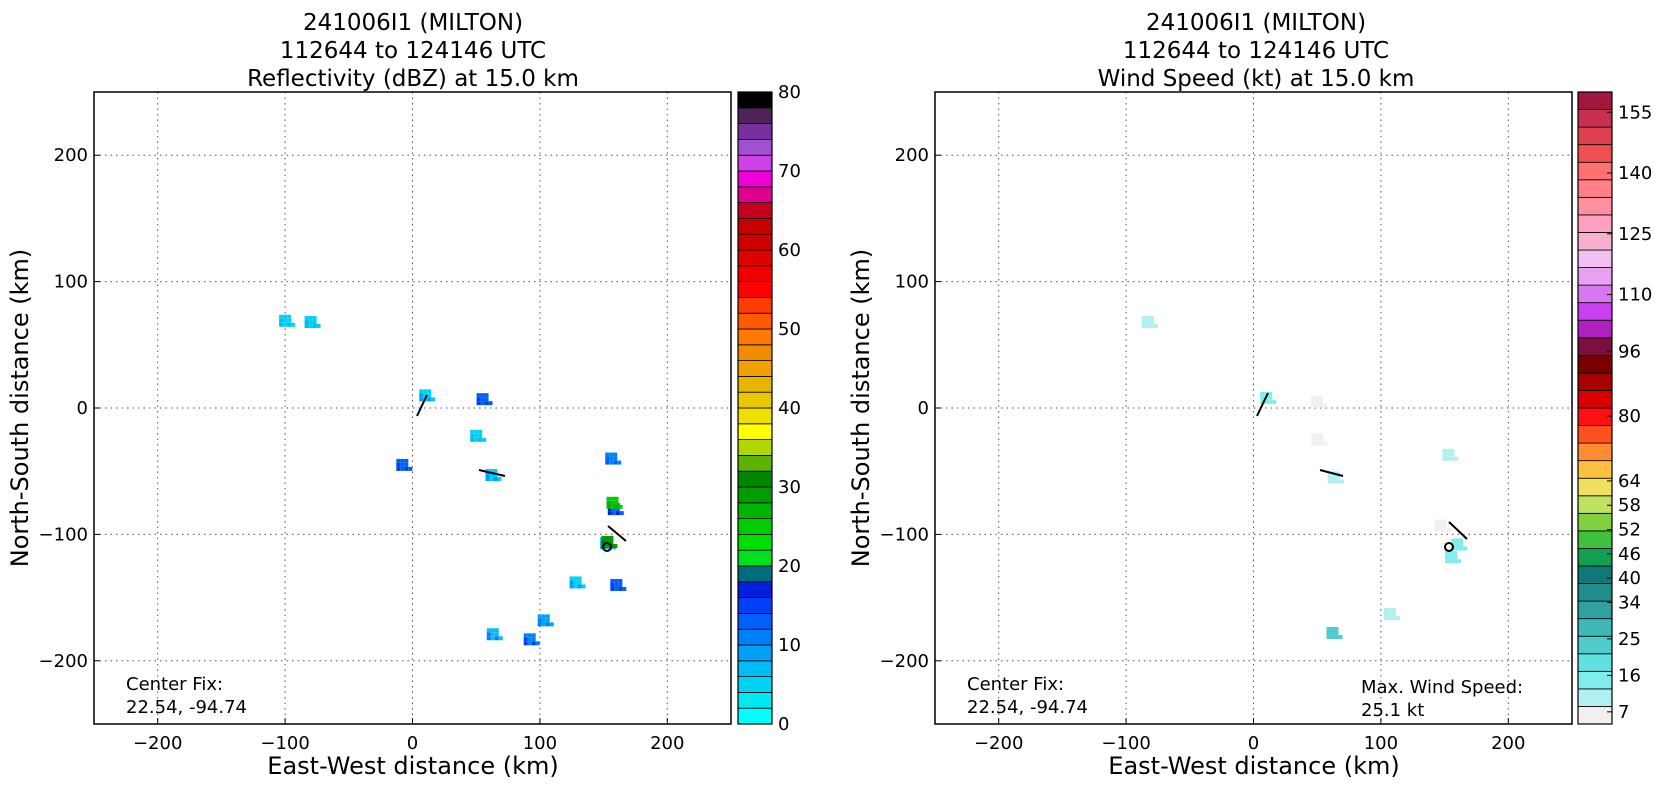 The width and height of the screenshot is (1655, 787). I want to click on right-colorbar-tick-label-0: 7, so click(1623, 712).